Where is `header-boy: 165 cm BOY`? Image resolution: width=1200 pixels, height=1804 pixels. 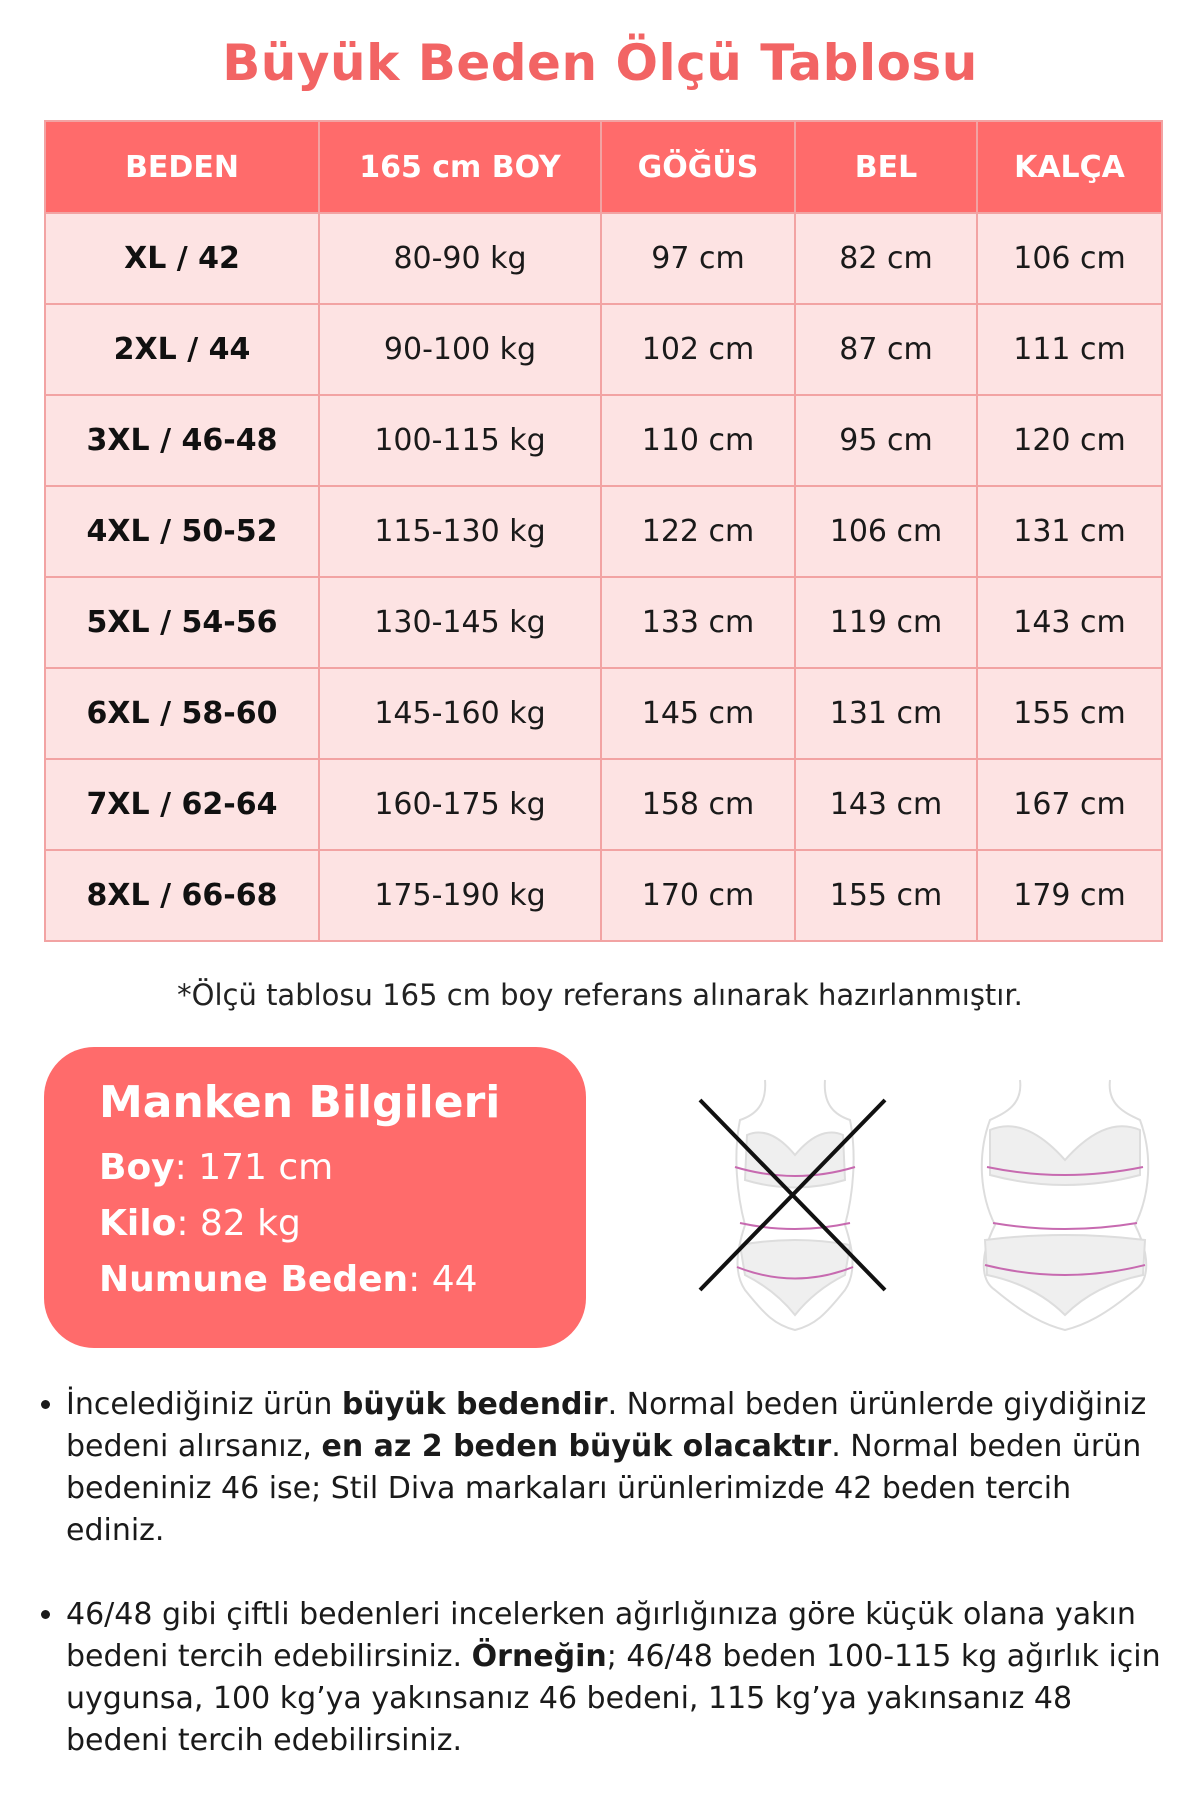 header-boy: 165 cm BOY is located at coordinates (460, 167).